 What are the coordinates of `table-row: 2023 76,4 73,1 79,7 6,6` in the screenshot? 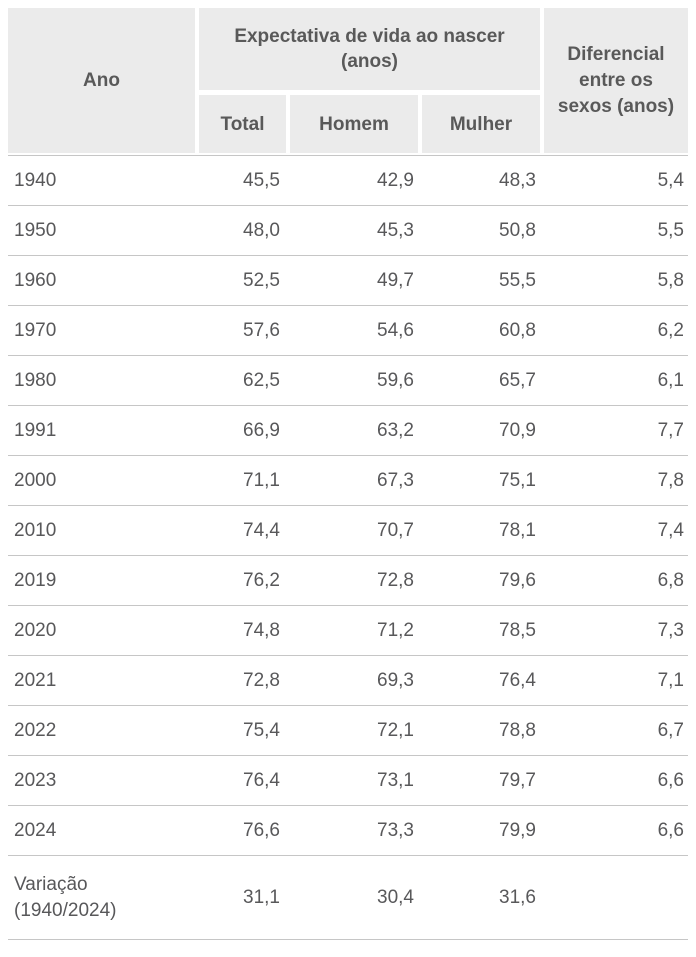 It's located at (348, 781).